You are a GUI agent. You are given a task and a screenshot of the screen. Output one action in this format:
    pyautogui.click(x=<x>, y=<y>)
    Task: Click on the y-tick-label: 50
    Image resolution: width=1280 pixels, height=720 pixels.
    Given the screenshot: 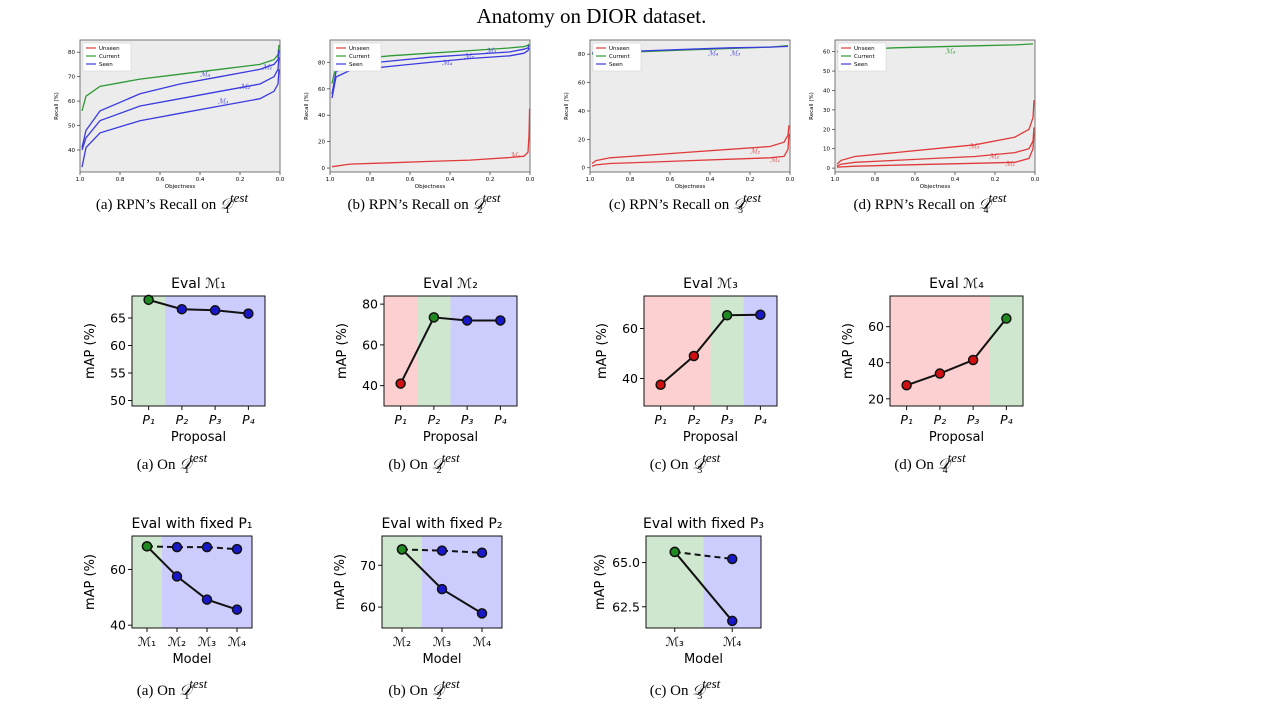 What is the action you would take?
    pyautogui.click(x=118, y=400)
    